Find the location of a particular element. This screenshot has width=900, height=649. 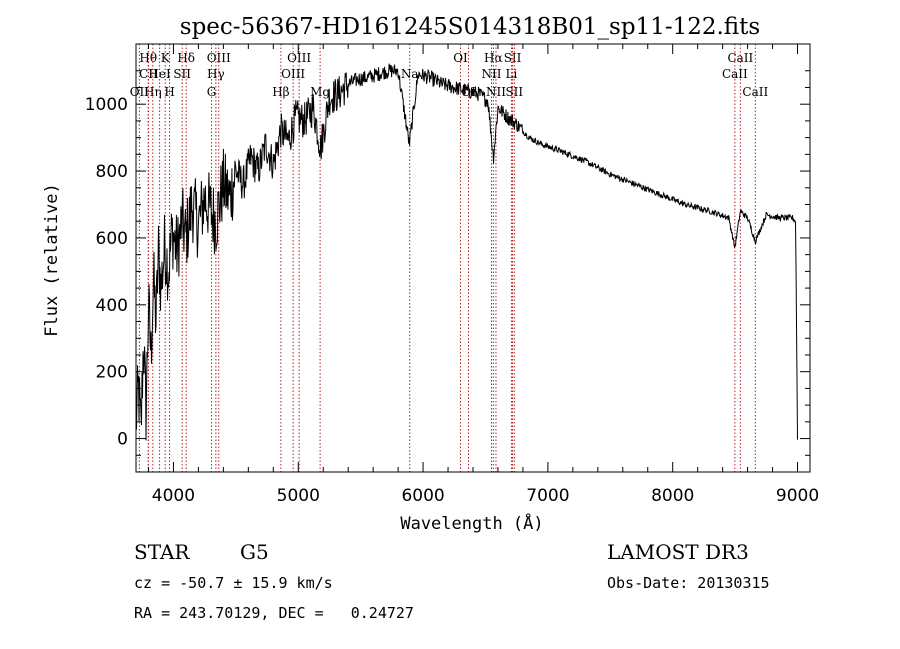

y-axis-label: Flux (relative) is located at coordinates (52, 260).